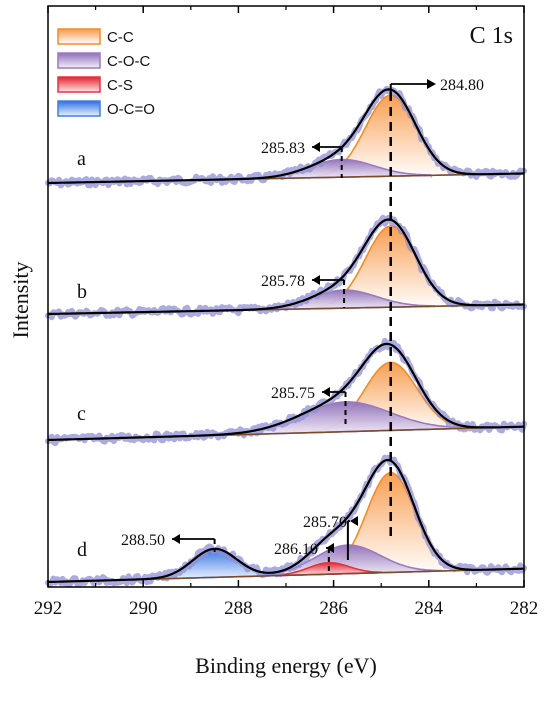 The image size is (550, 703). I want to click on panel-label-a: a, so click(81, 159).